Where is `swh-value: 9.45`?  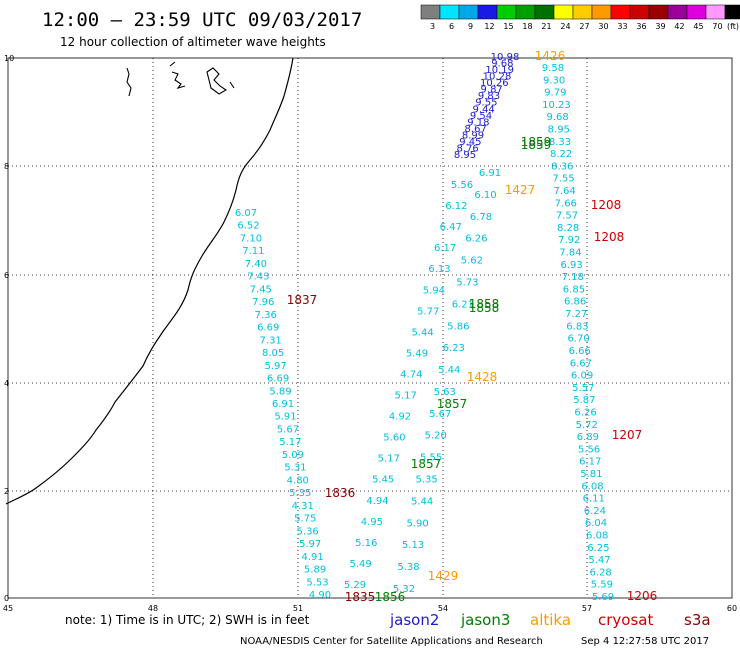
swh-value: 9.45 is located at coordinates (470, 142).